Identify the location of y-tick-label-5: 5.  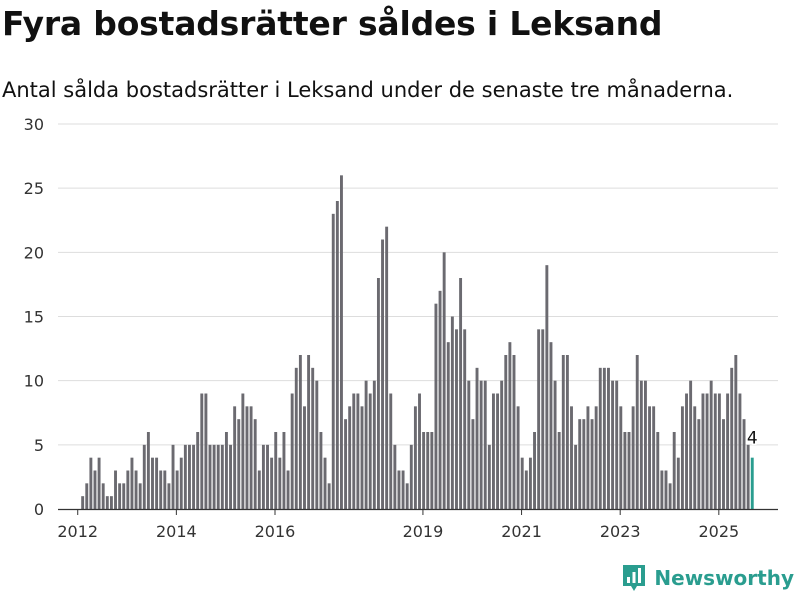
(39, 445).